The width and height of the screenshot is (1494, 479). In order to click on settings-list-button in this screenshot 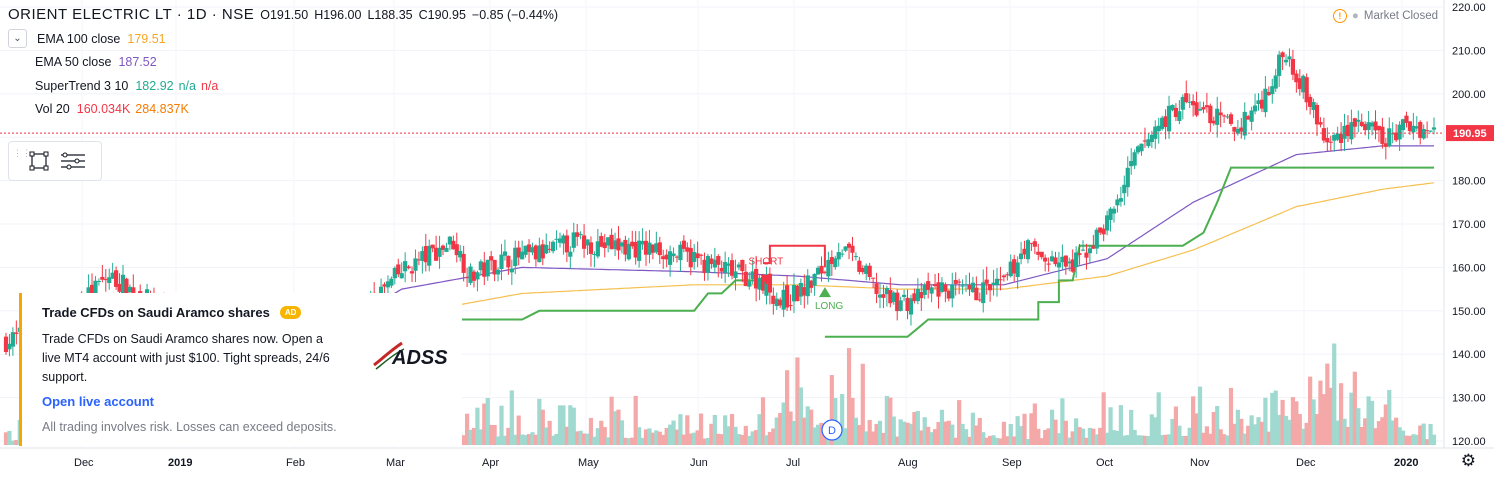, I will do `click(73, 161)`.